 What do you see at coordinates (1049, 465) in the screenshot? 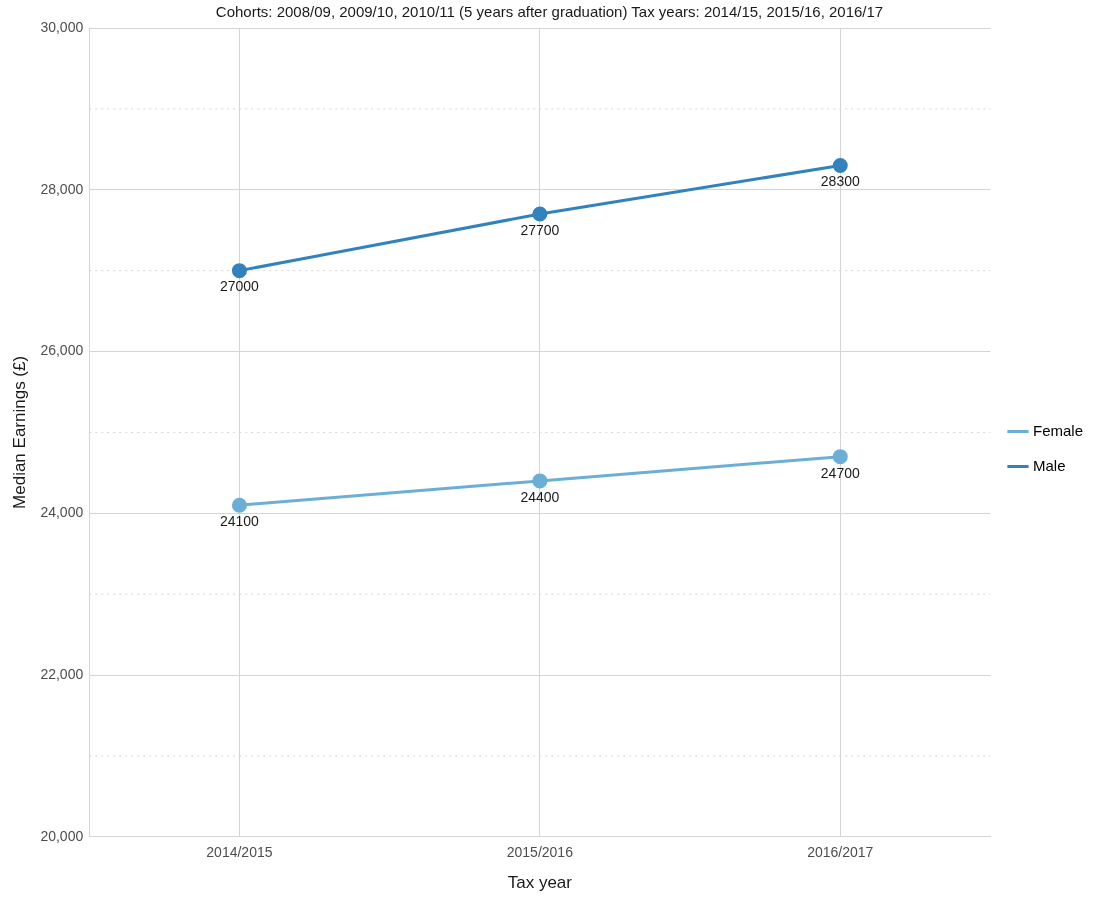
I see `legend-label: Male` at bounding box center [1049, 465].